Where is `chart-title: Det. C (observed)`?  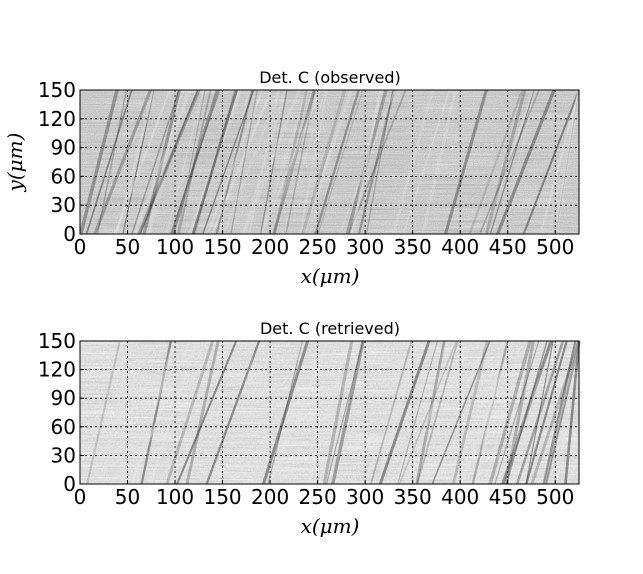 chart-title: Det. C (observed) is located at coordinates (330, 77).